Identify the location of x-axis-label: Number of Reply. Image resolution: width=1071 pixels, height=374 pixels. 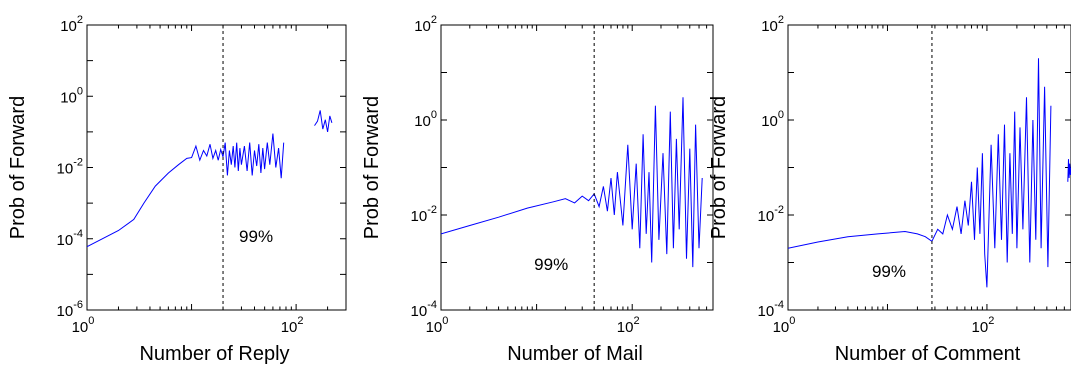
(214, 354).